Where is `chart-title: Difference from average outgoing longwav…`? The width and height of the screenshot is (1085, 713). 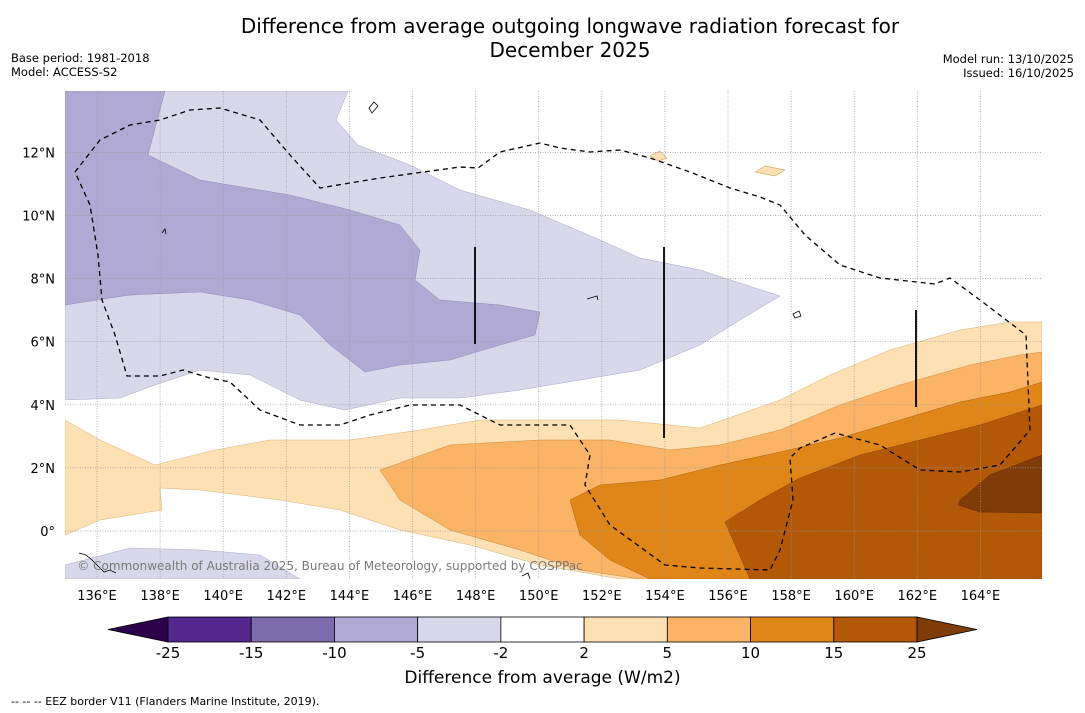
chart-title: Difference from average outgoing longwav… is located at coordinates (570, 38).